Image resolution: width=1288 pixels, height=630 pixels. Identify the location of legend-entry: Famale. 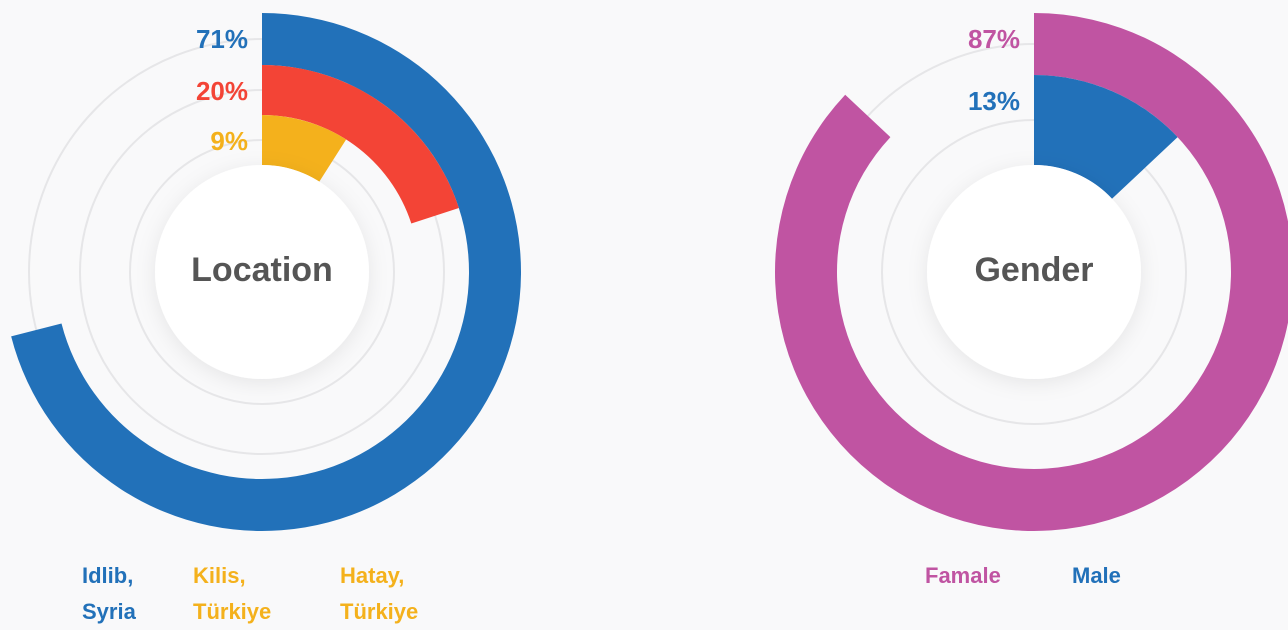
(963, 575).